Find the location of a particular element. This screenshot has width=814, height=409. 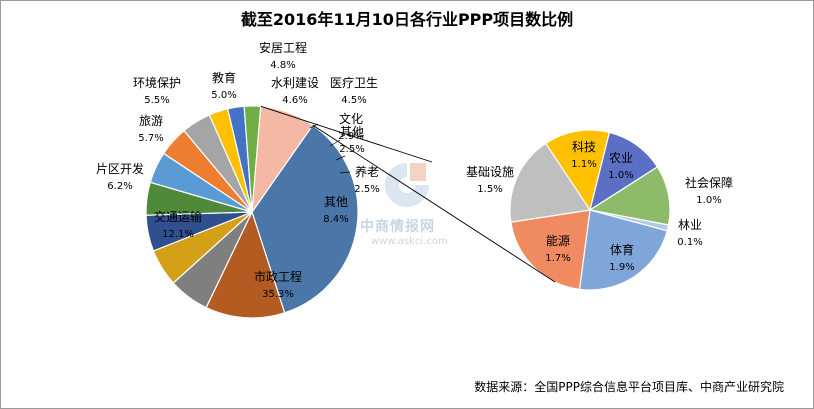

secondary-slice-label-2: 社会保障 is located at coordinates (709, 182).